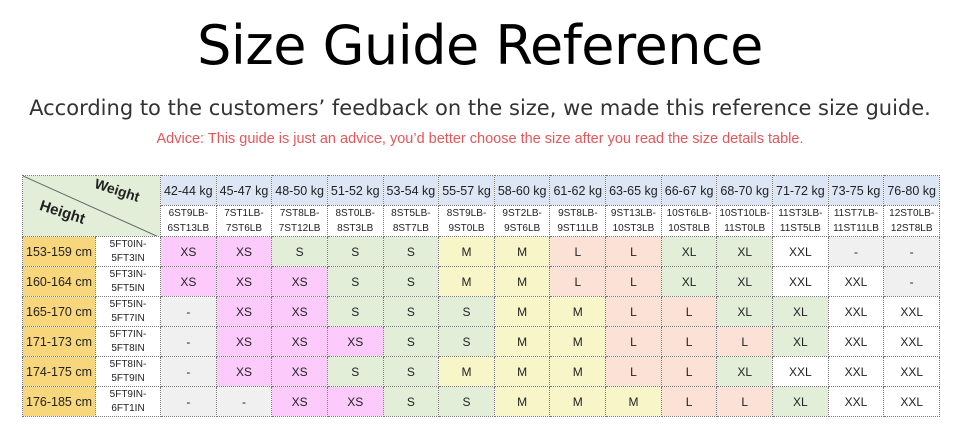  I want to click on cell-line: 11ST5LB, so click(800, 228).